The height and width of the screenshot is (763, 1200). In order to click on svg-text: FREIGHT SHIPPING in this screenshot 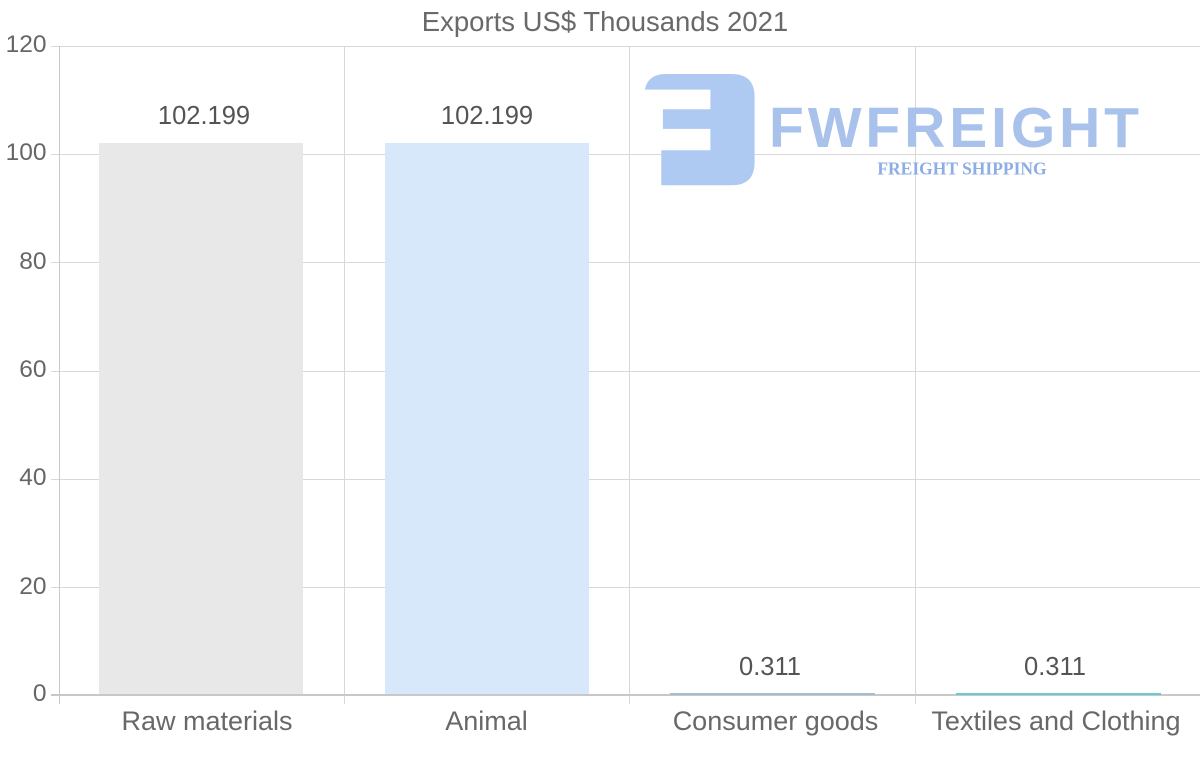, I will do `click(962, 169)`.